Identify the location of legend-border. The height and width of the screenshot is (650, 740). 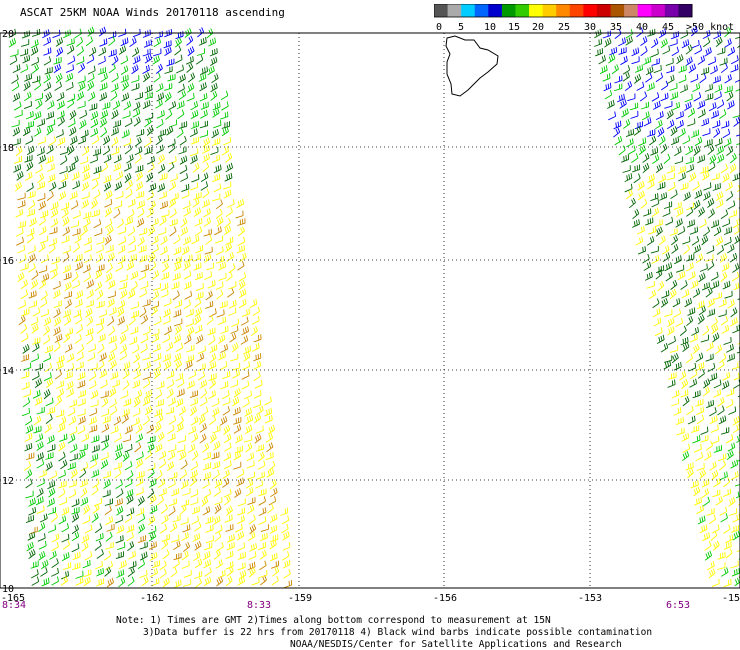
(563, 11).